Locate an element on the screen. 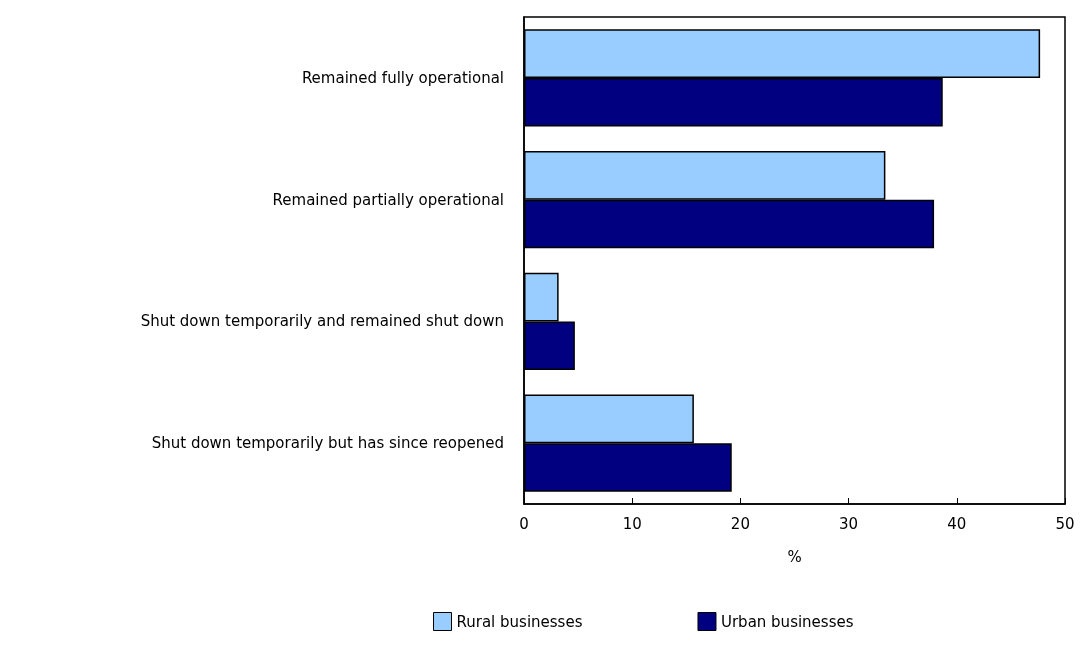 Image resolution: width=1088 pixels, height=652 pixels. legend-label: Rural businesses is located at coordinates (519, 621).